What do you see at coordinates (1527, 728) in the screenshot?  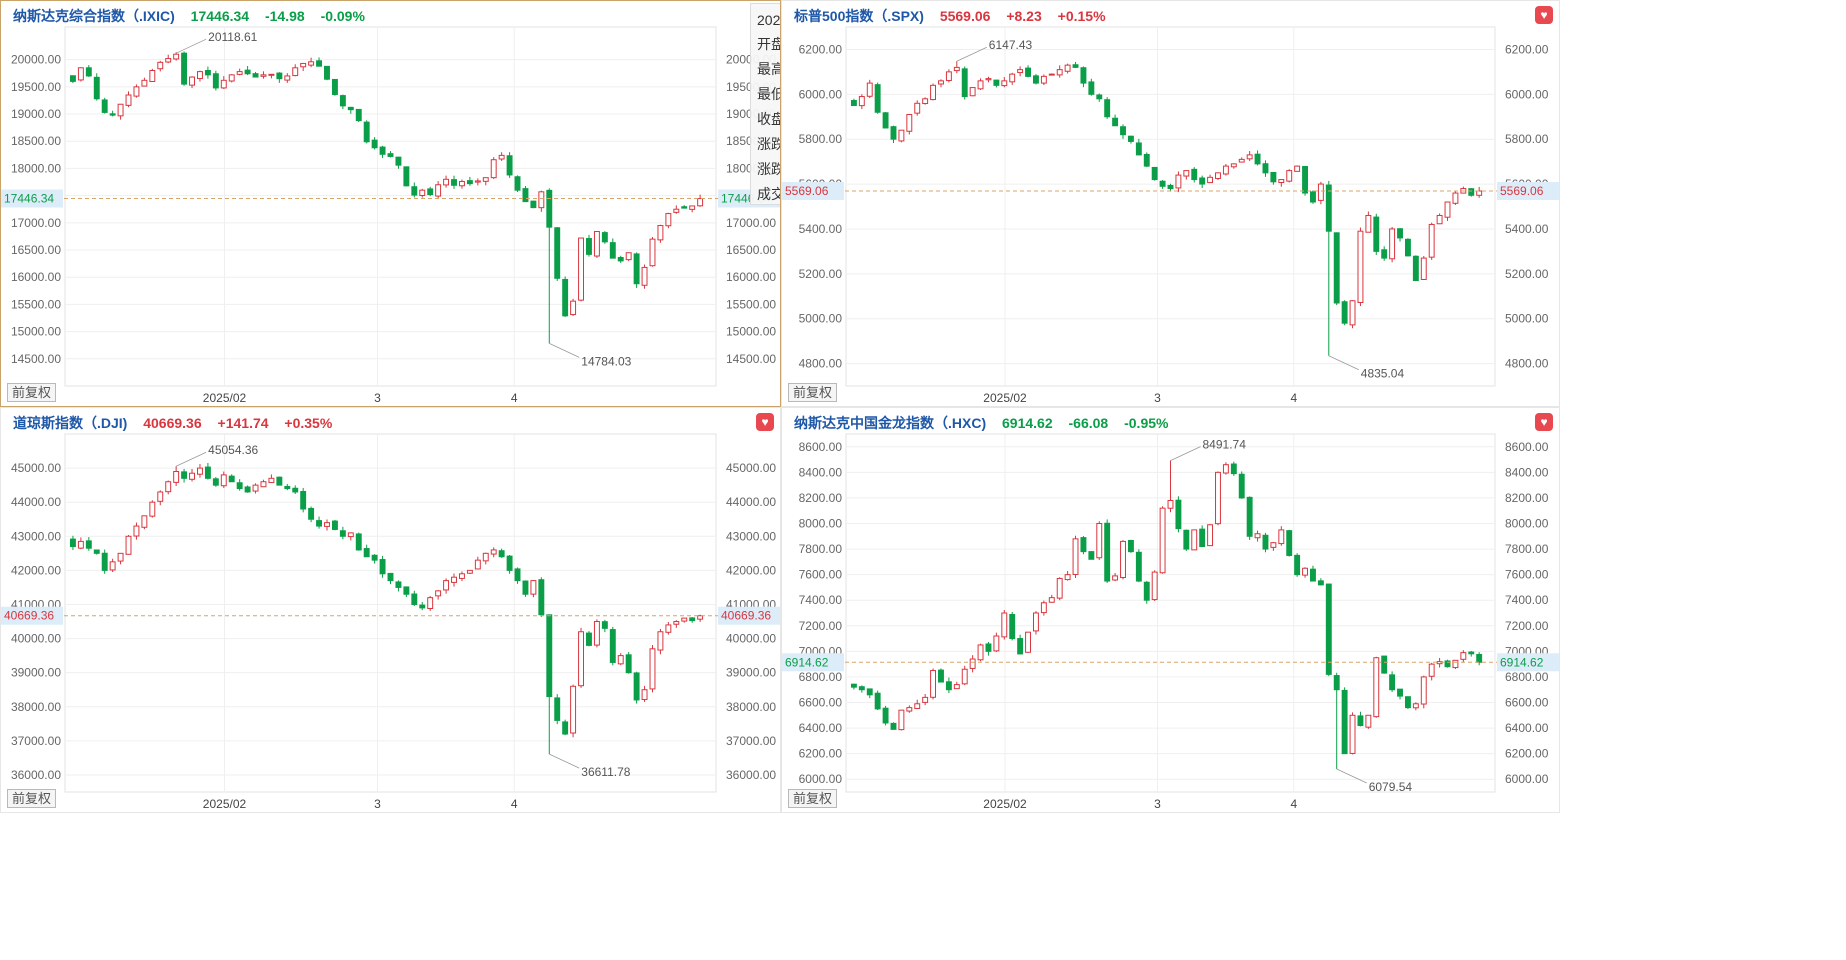 I see `y-tick-label: 6400.00` at bounding box center [1527, 728].